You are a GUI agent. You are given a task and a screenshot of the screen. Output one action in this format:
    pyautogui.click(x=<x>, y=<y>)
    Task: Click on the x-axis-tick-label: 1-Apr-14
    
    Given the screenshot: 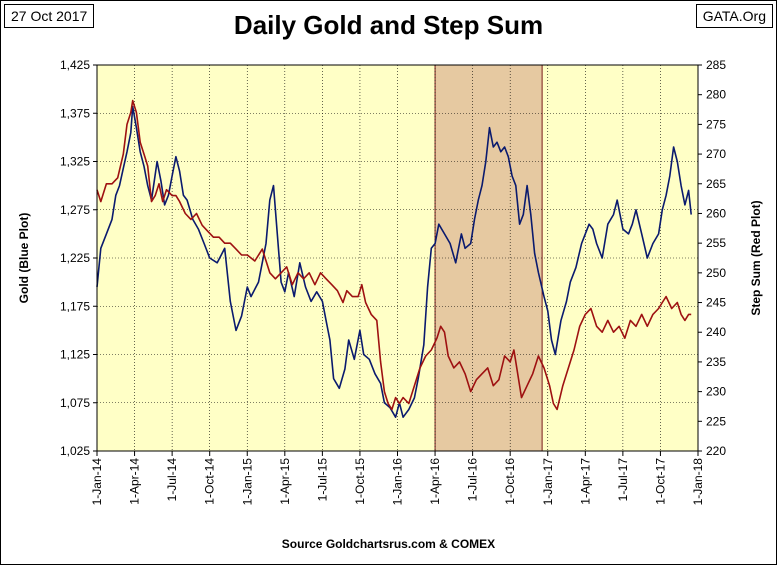 What is the action you would take?
    pyautogui.click(x=135, y=481)
    